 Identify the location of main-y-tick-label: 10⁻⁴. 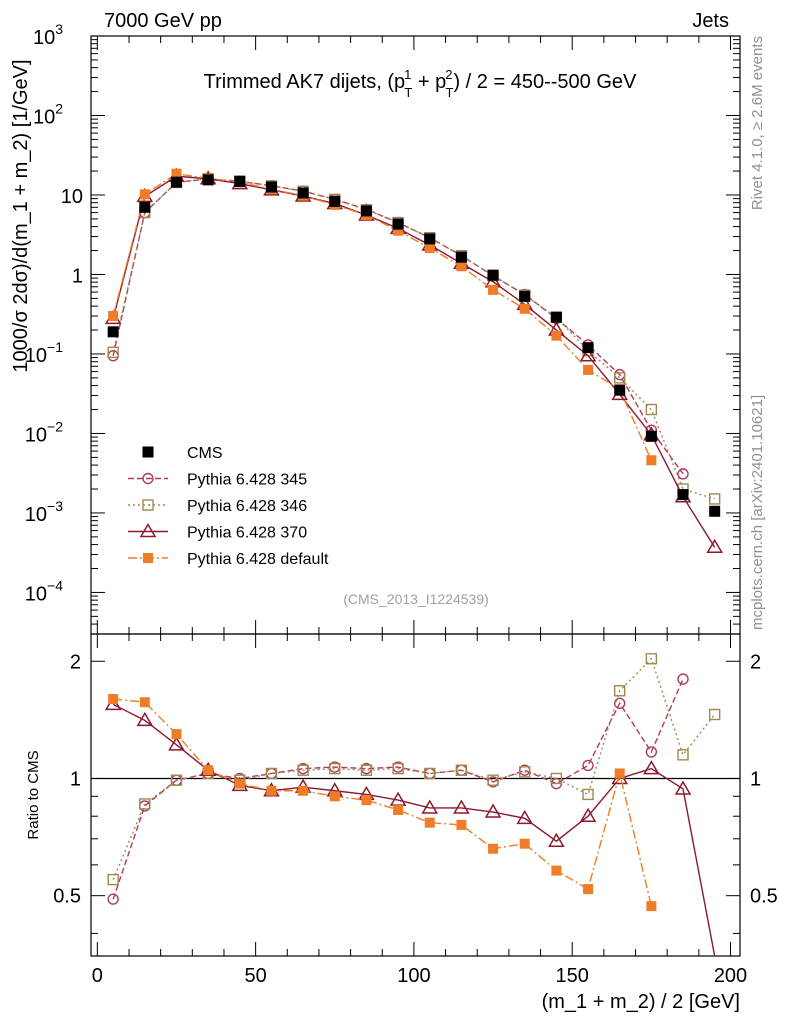
(44, 591).